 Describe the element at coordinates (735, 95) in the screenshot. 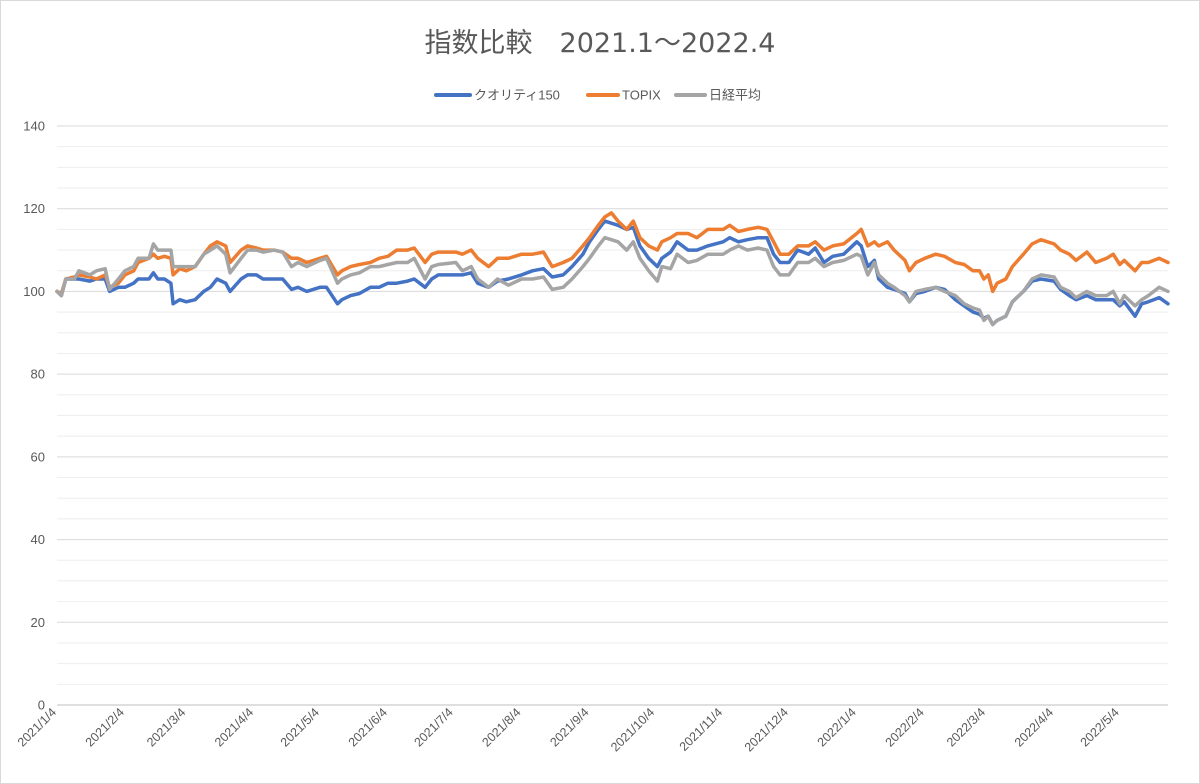

I see `legend-label: 日経平均` at that location.